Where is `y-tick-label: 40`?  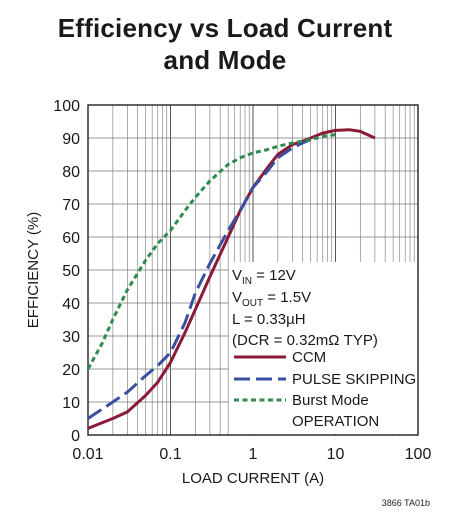
y-tick-label: 40 is located at coordinates (71, 304).